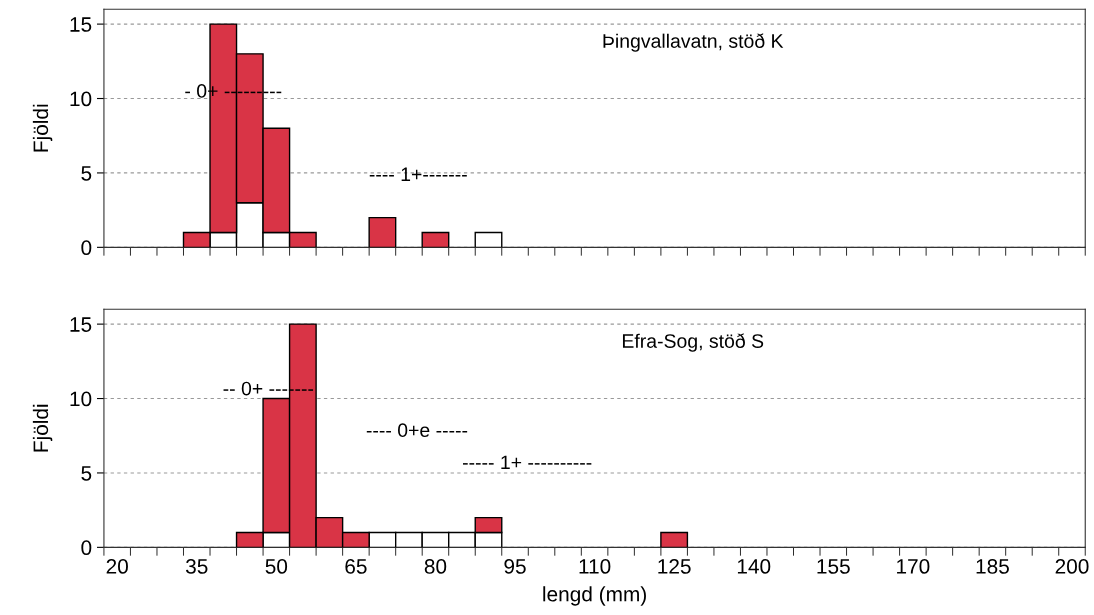 The image size is (1094, 615). Describe the element at coordinates (913, 566) in the screenshot. I see `x-tick-label: 170` at that location.